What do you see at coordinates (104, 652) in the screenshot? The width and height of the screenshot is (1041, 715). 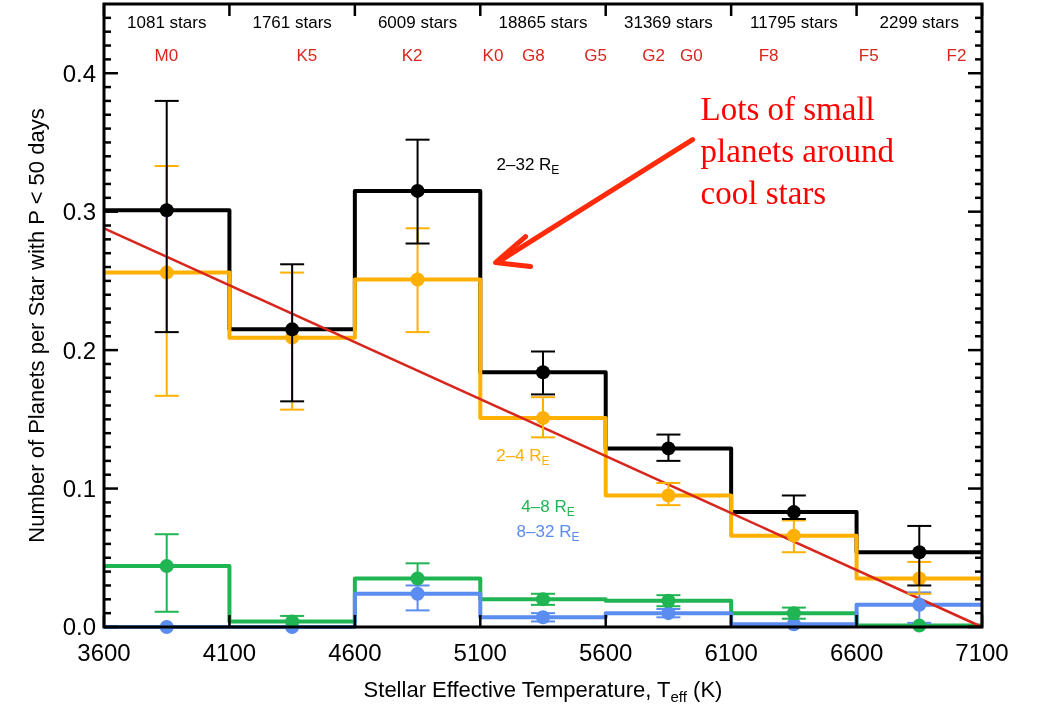 I see `x-tick-label: 3600` at bounding box center [104, 652].